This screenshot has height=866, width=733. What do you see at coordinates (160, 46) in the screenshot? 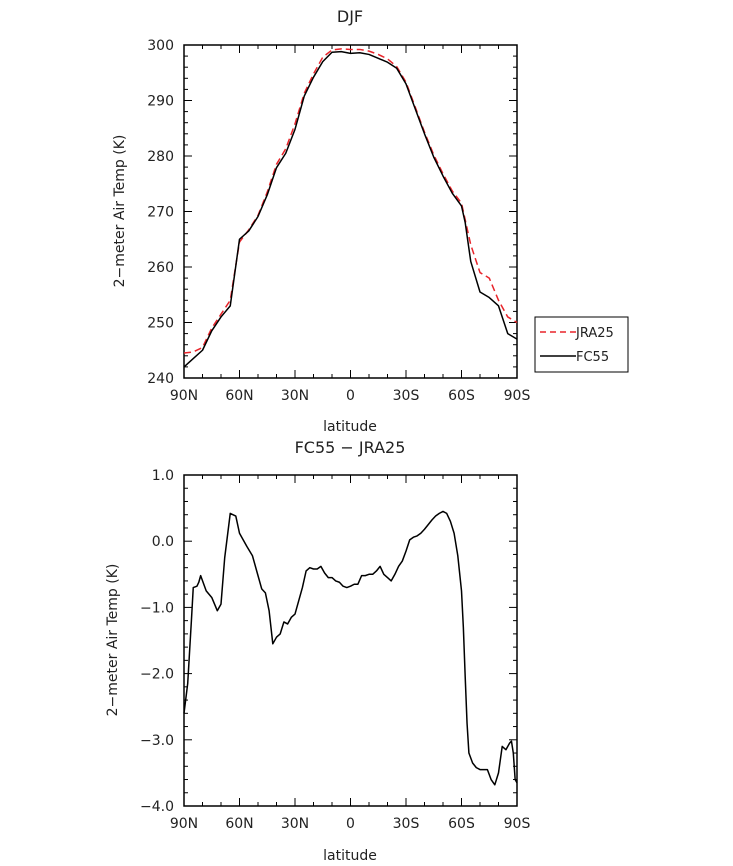
I see `y-tick-label: 300` at bounding box center [160, 46].